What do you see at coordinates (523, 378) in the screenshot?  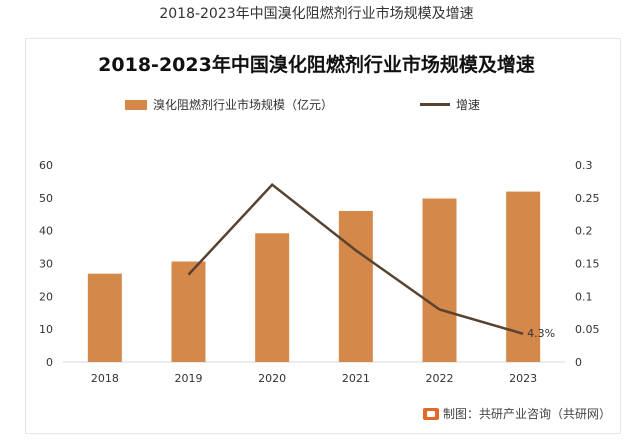 I see `x-tick-label: 2023` at bounding box center [523, 378].